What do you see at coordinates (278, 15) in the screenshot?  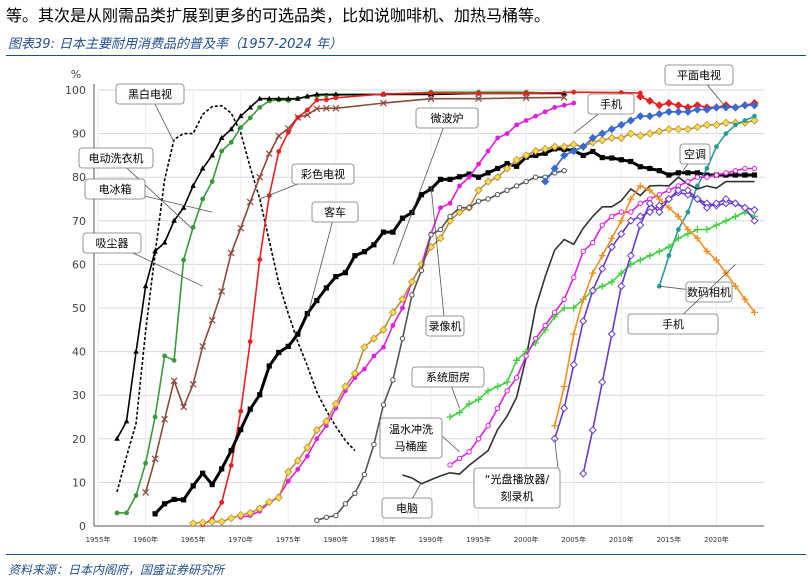 I see `intro-paragraph: 等。其次是从刚需品类扩展到更多的可选品类，比如说咖啡机、加热马桶等。` at bounding box center [278, 15].